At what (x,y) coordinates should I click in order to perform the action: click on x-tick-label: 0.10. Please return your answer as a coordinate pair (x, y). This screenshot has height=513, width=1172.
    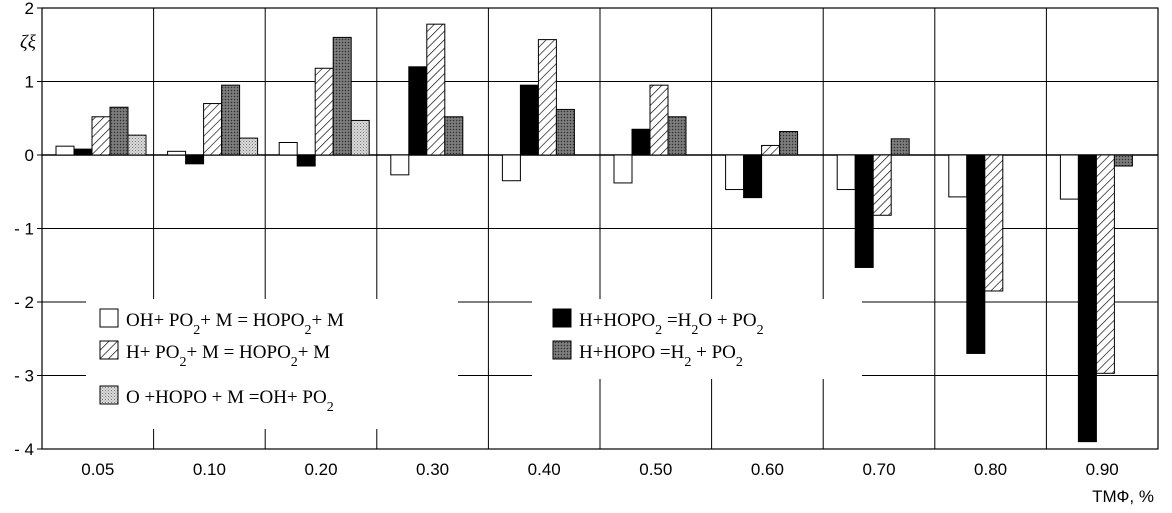
    Looking at the image, I should click on (209, 469).